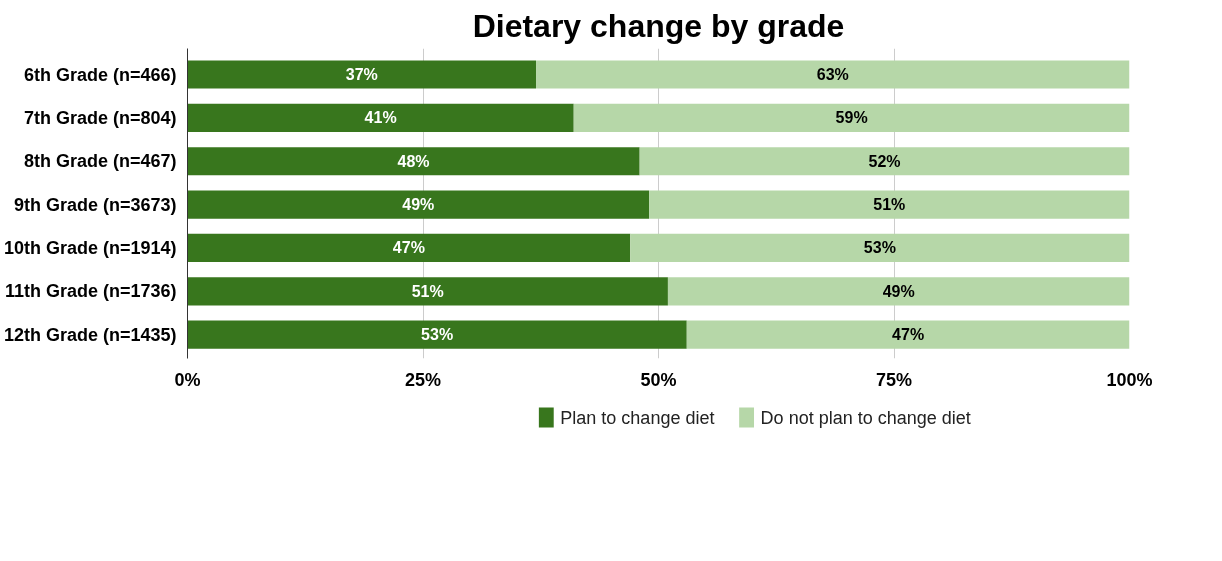  What do you see at coordinates (90, 334) in the screenshot?
I see `y-tick-label: 12th Grade (n=1435)` at bounding box center [90, 334].